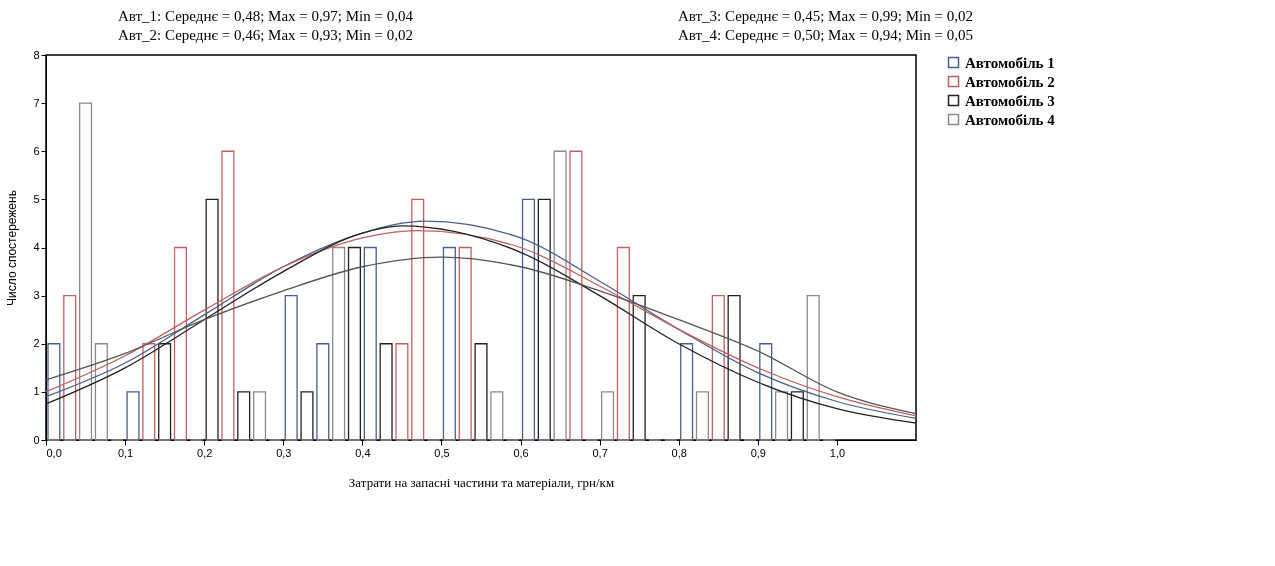  What do you see at coordinates (284, 452) in the screenshot?
I see `x-tick-label: 0,3` at bounding box center [284, 452].